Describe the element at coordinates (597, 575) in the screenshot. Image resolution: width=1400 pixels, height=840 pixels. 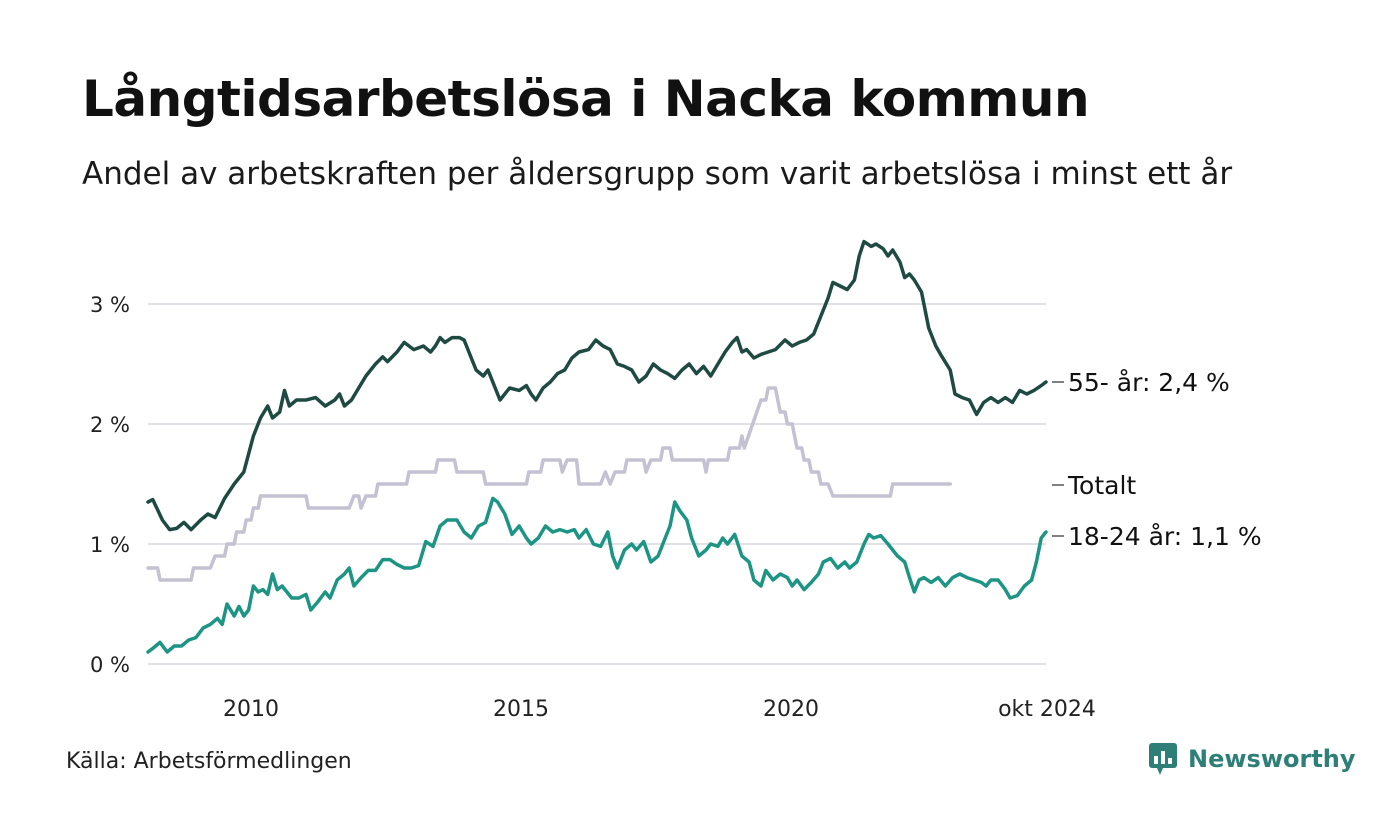
I see `series-line-young` at that location.